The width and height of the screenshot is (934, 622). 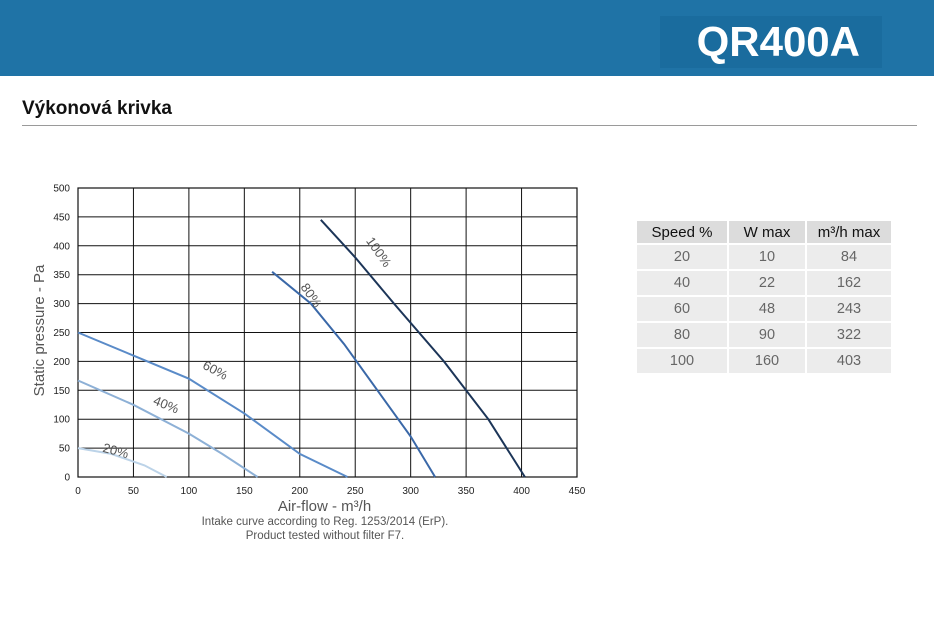 I want to click on y-tick-label: 200, so click(x=61, y=362).